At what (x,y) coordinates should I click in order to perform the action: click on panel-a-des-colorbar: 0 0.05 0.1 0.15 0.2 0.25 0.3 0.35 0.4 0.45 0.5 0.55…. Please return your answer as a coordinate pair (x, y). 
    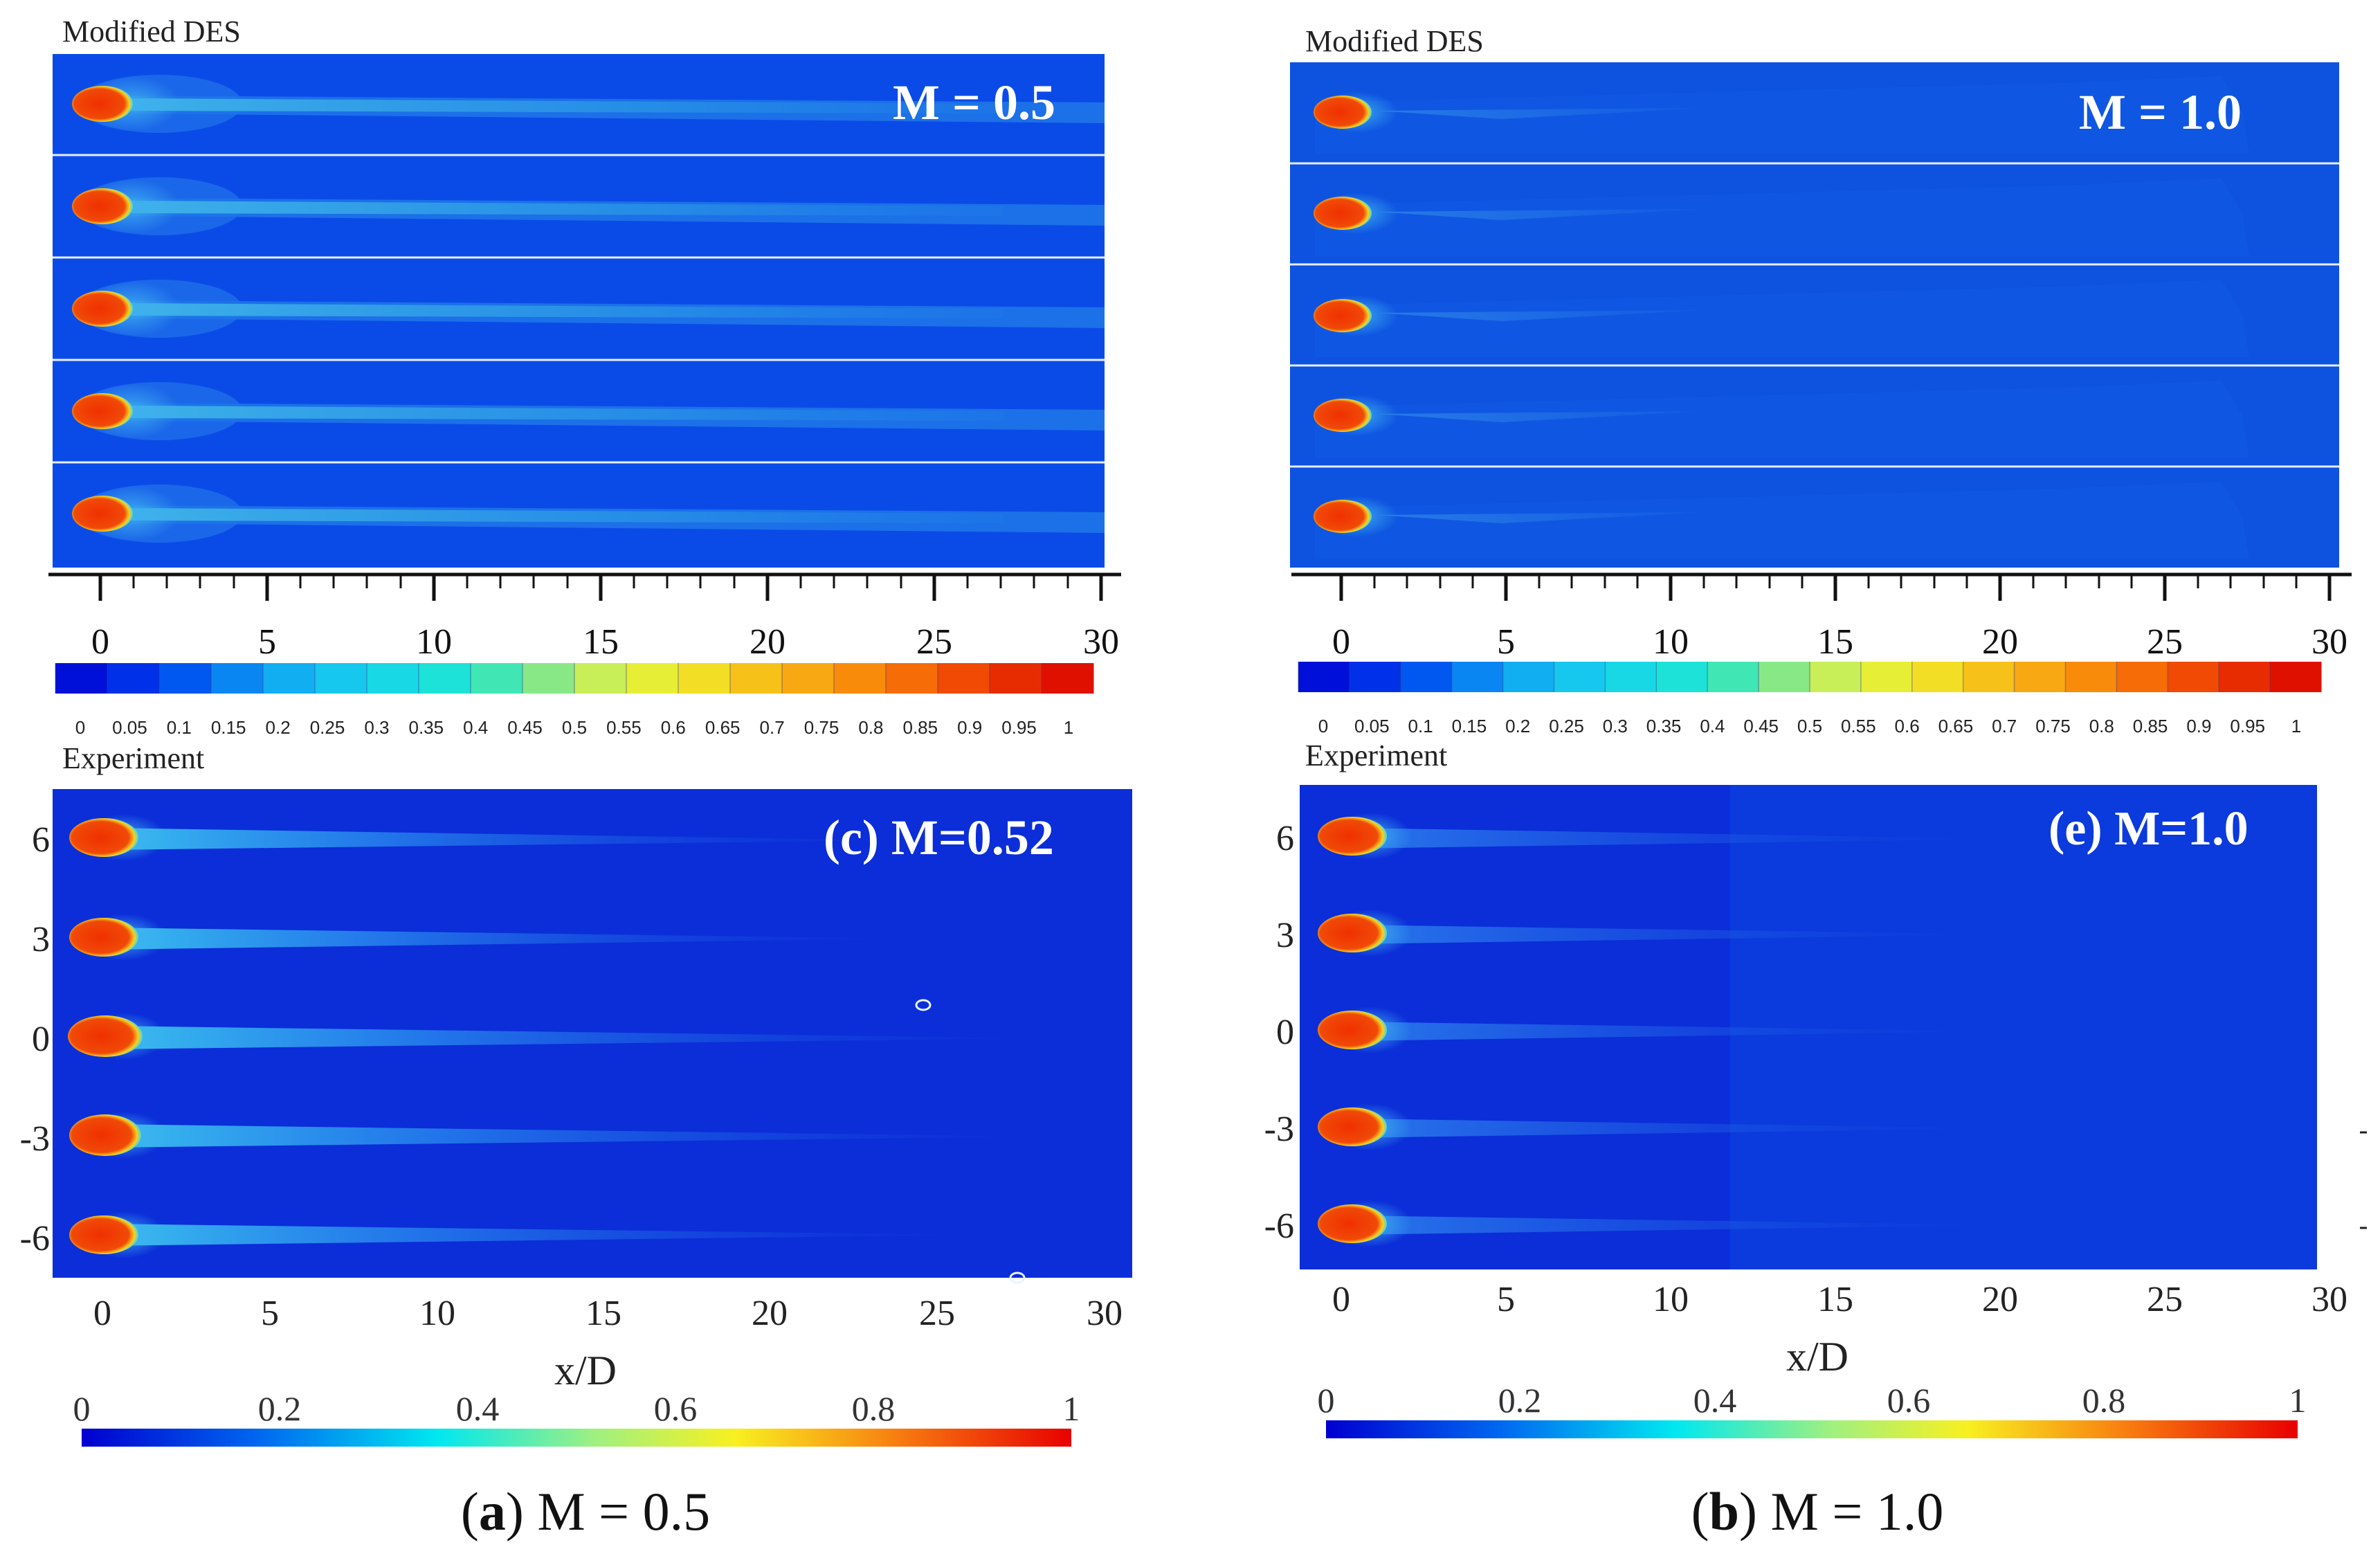
    Looking at the image, I should click on (574, 701).